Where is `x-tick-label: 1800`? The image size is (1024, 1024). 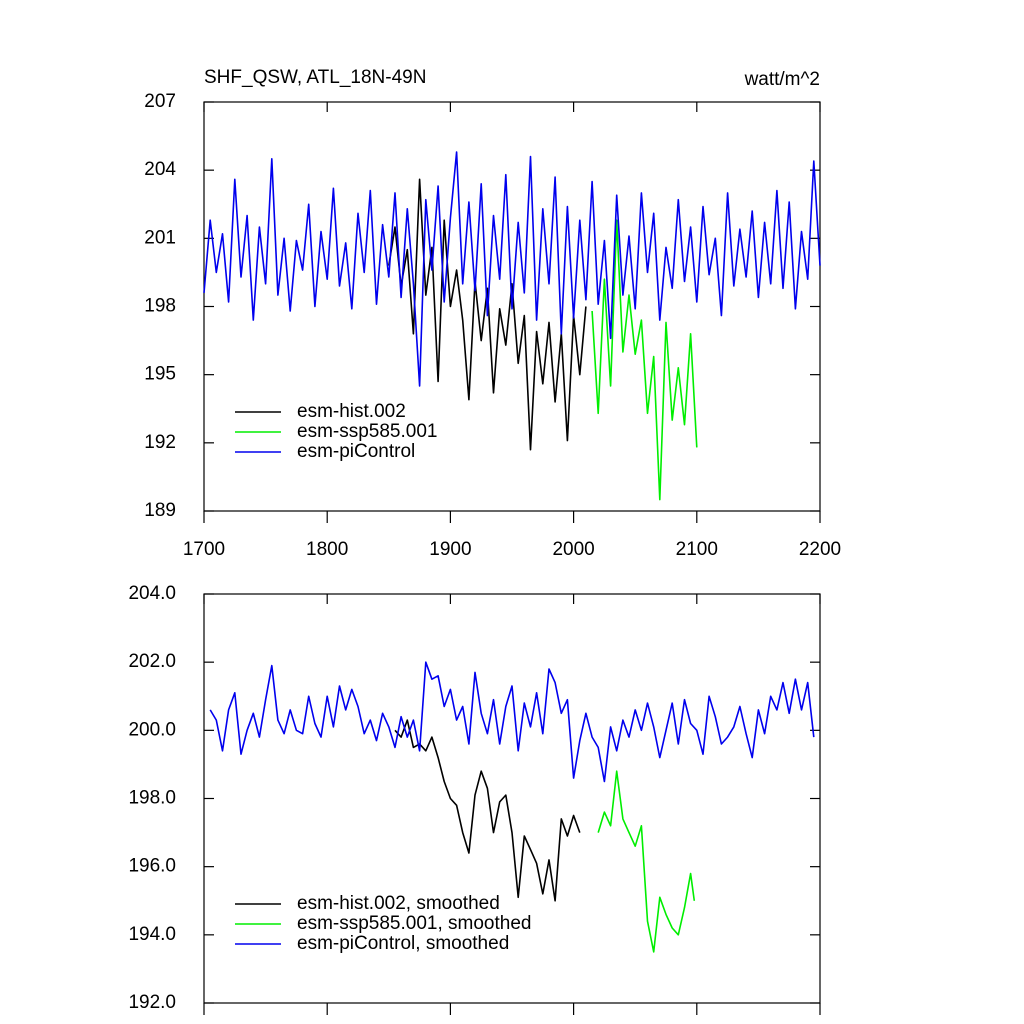
x-tick-label: 1800 is located at coordinates (327, 549).